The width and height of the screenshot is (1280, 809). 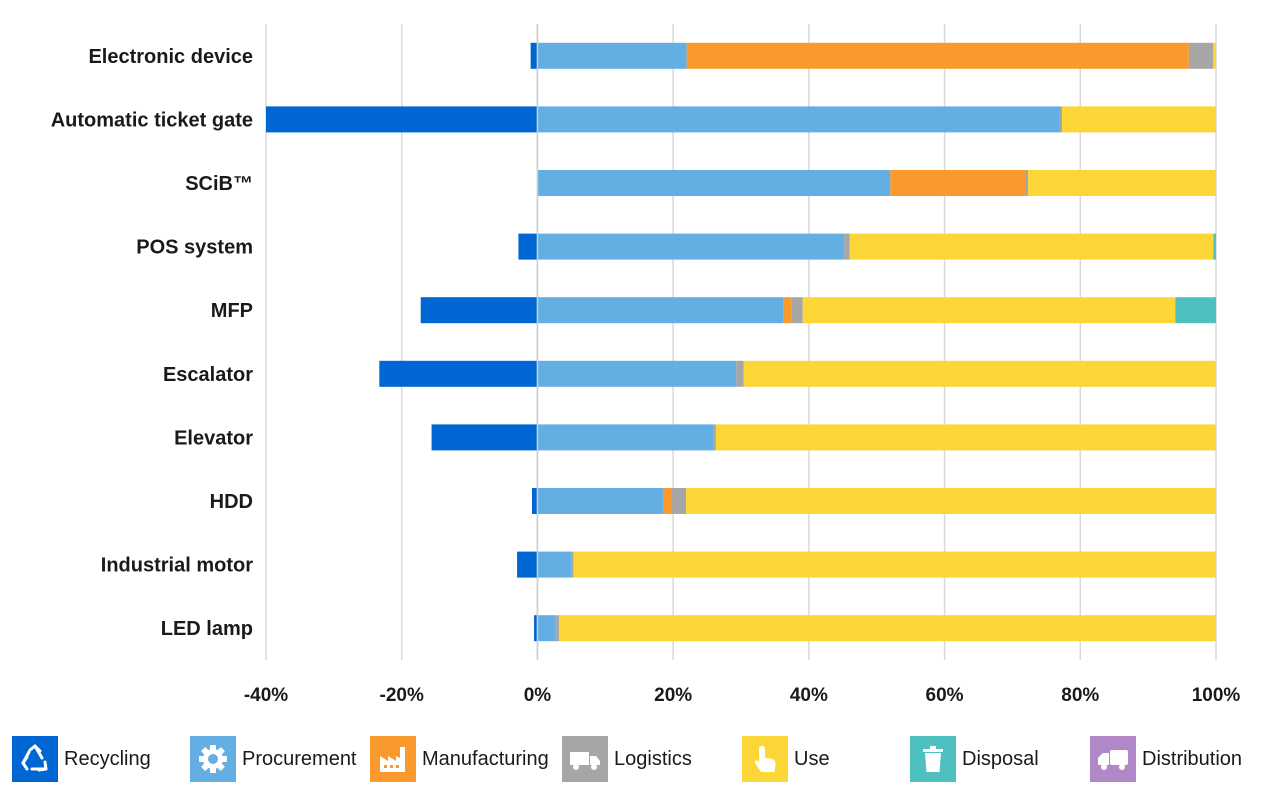 I want to click on legend-item-distribution: Distribution, so click(x=1166, y=759).